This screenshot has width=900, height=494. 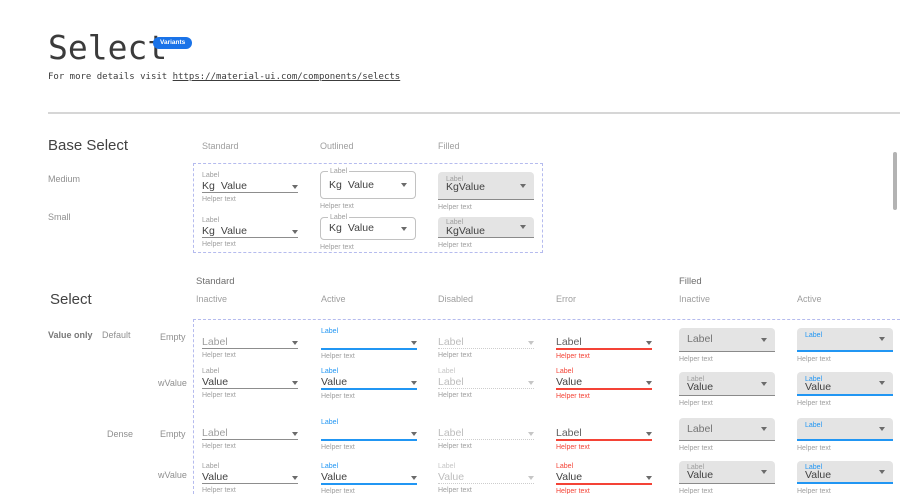 I want to click on group-header-standard: Standard, so click(x=215, y=281).